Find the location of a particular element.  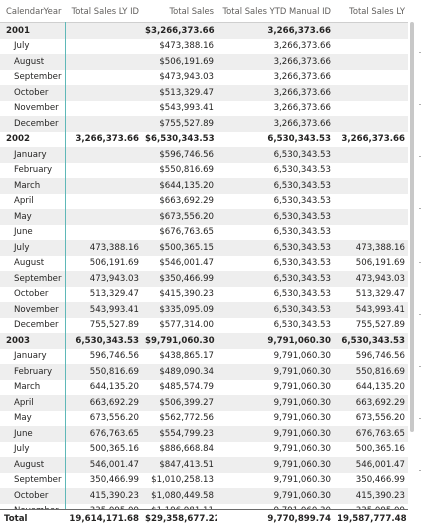

cell-total-sales: $663,692.29 is located at coordinates (179, 201).